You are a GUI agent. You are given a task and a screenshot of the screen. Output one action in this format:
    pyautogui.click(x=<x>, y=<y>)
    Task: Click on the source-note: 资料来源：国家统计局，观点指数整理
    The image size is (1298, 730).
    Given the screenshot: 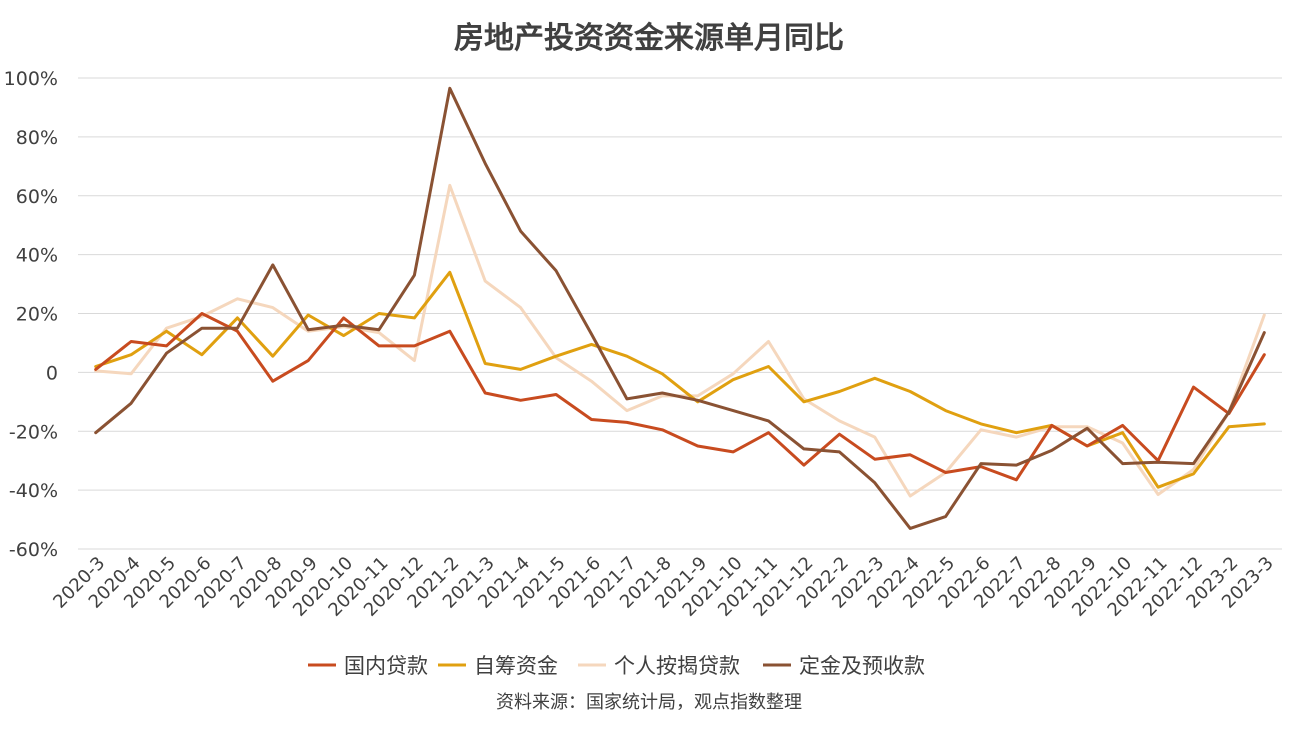 What is the action you would take?
    pyautogui.click(x=649, y=702)
    